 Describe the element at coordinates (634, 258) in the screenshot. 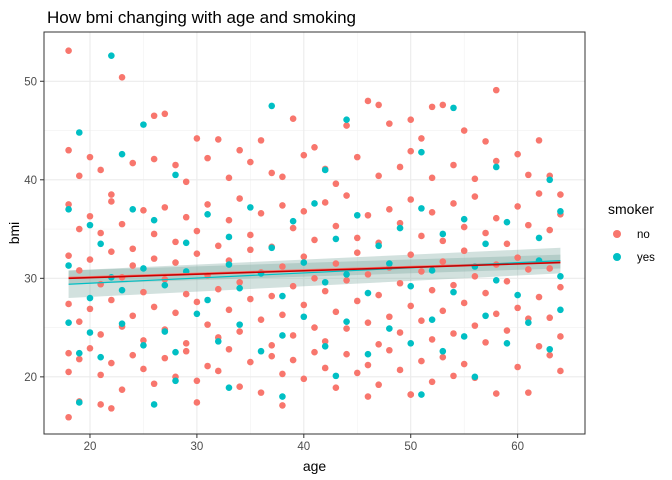

I see `legend-item-yes: yes` at that location.